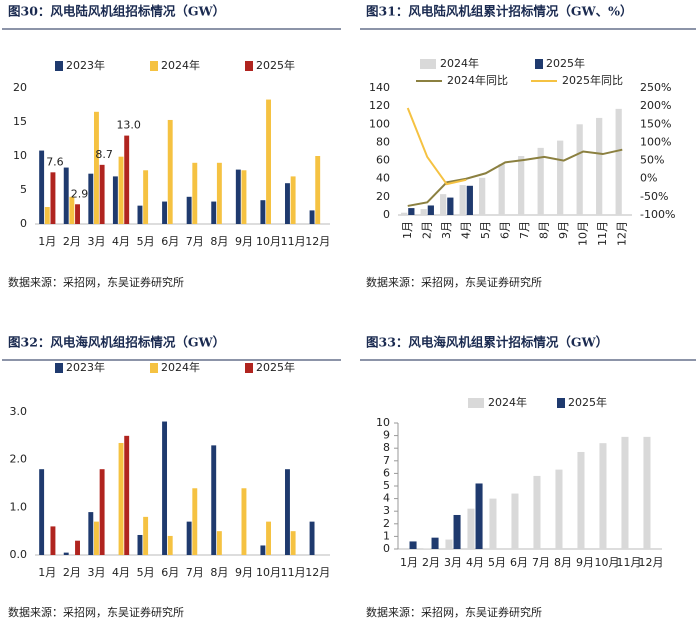  What do you see at coordinates (386, 447) in the screenshot?
I see `y-tick-label: 8` at bounding box center [386, 447].